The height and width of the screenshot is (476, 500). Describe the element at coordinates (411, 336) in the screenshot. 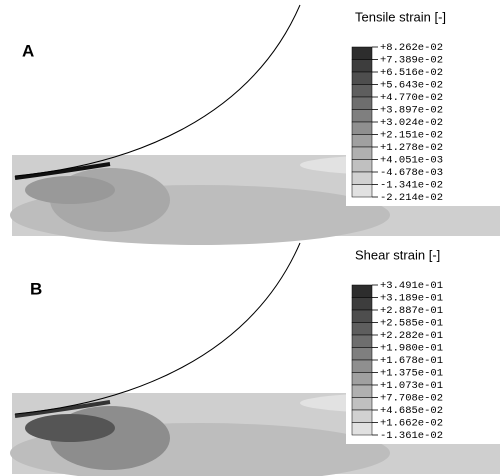

I see `legend-level: +2.282e-01` at that location.